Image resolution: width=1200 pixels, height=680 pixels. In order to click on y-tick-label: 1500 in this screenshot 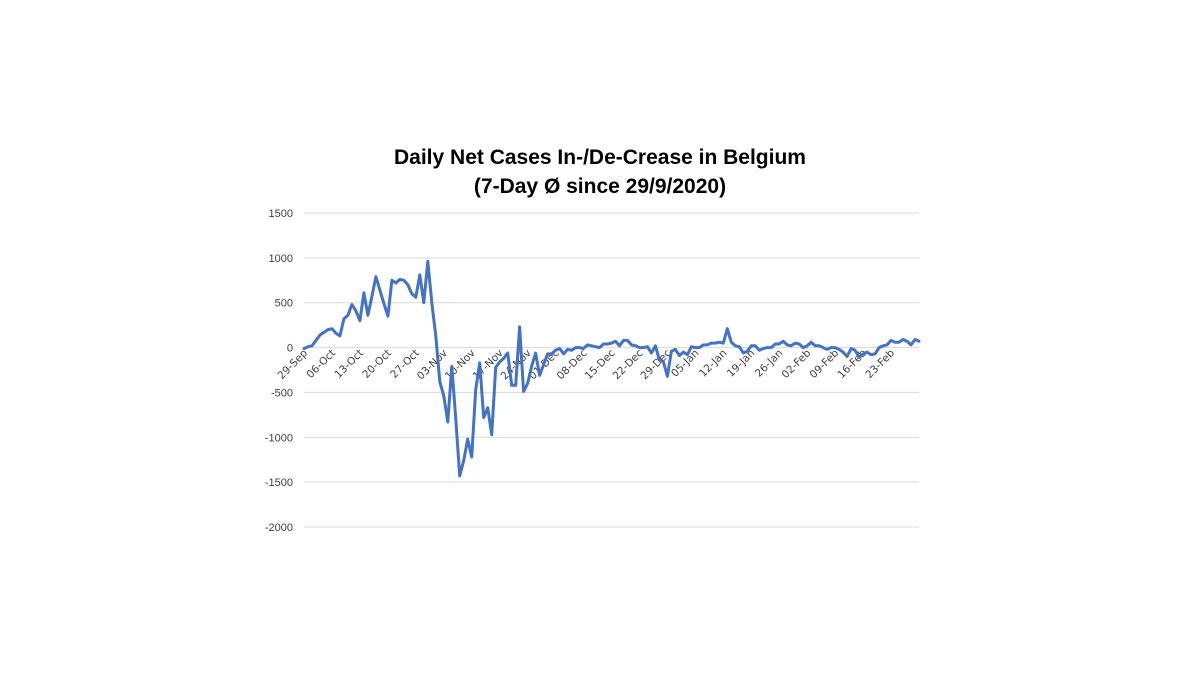, I will do `click(281, 214)`.